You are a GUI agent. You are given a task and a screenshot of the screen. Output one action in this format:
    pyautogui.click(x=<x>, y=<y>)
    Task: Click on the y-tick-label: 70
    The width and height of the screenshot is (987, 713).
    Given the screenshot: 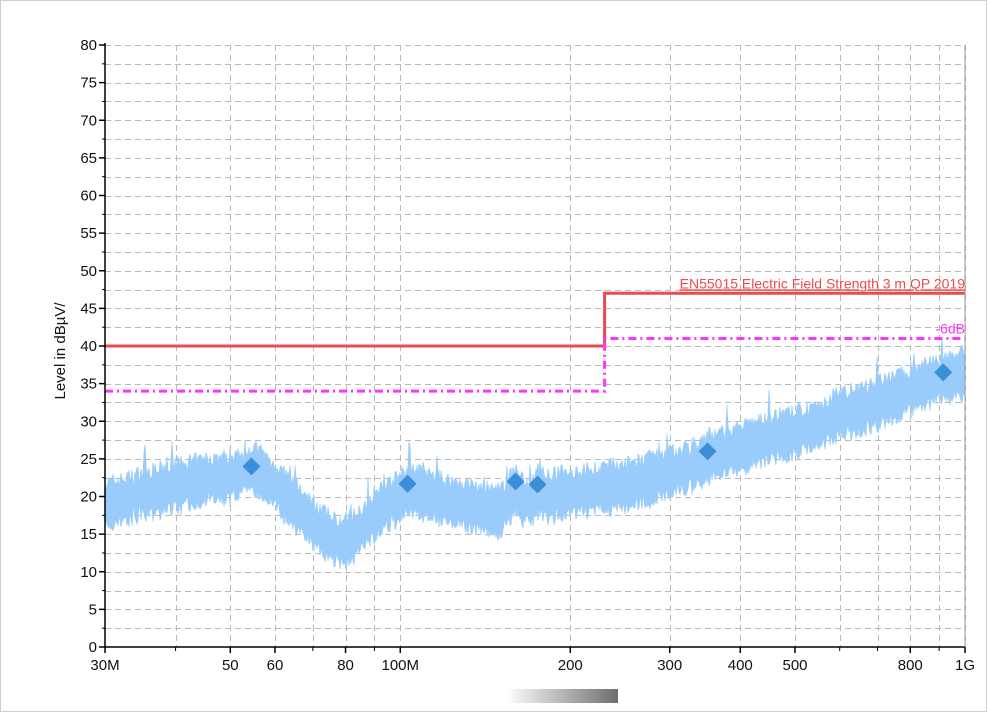 What is the action you would take?
    pyautogui.click(x=88, y=120)
    